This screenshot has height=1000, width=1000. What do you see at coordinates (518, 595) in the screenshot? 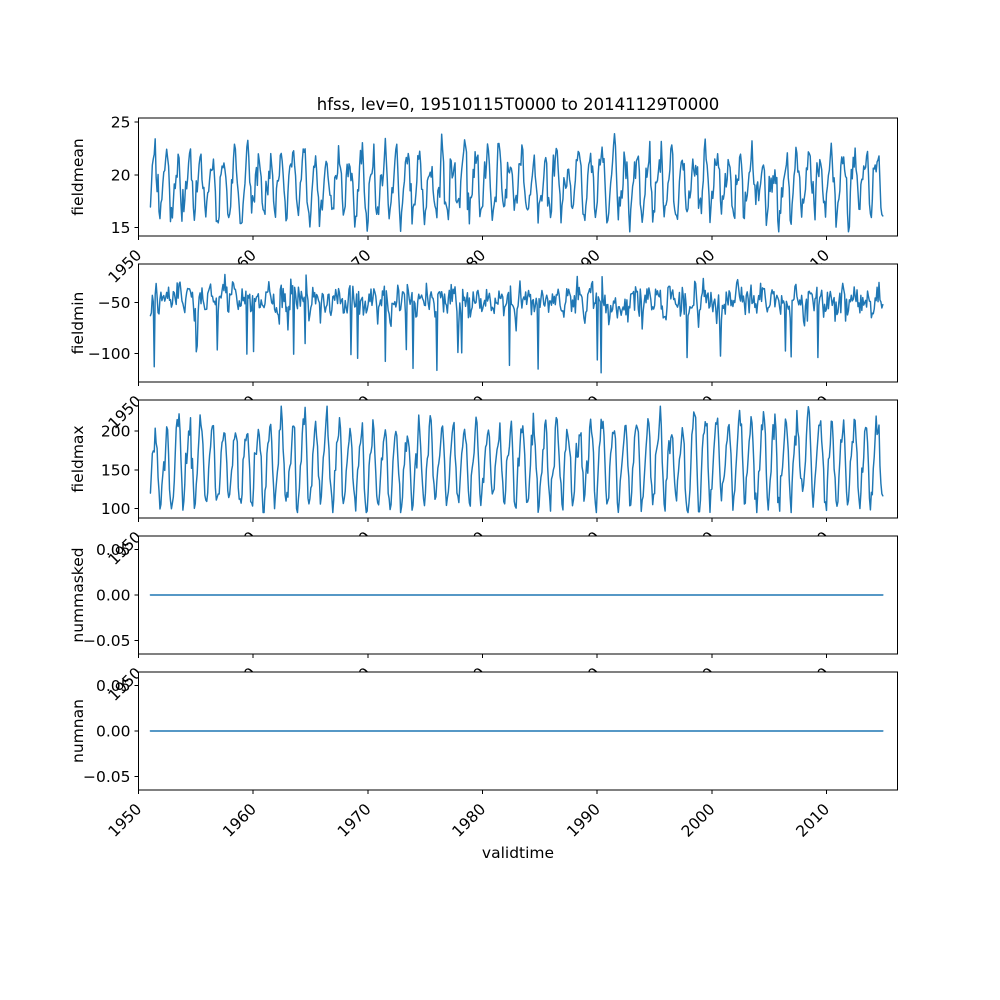
I see `axes-spines-nummasked` at bounding box center [518, 595].